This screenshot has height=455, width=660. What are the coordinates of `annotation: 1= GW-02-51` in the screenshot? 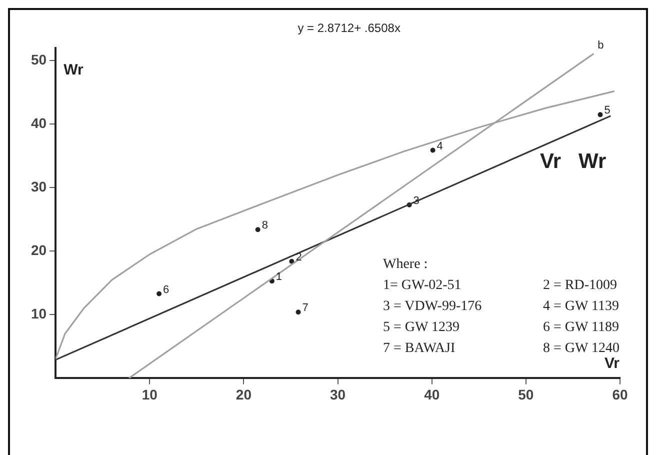 It's located at (422, 285).